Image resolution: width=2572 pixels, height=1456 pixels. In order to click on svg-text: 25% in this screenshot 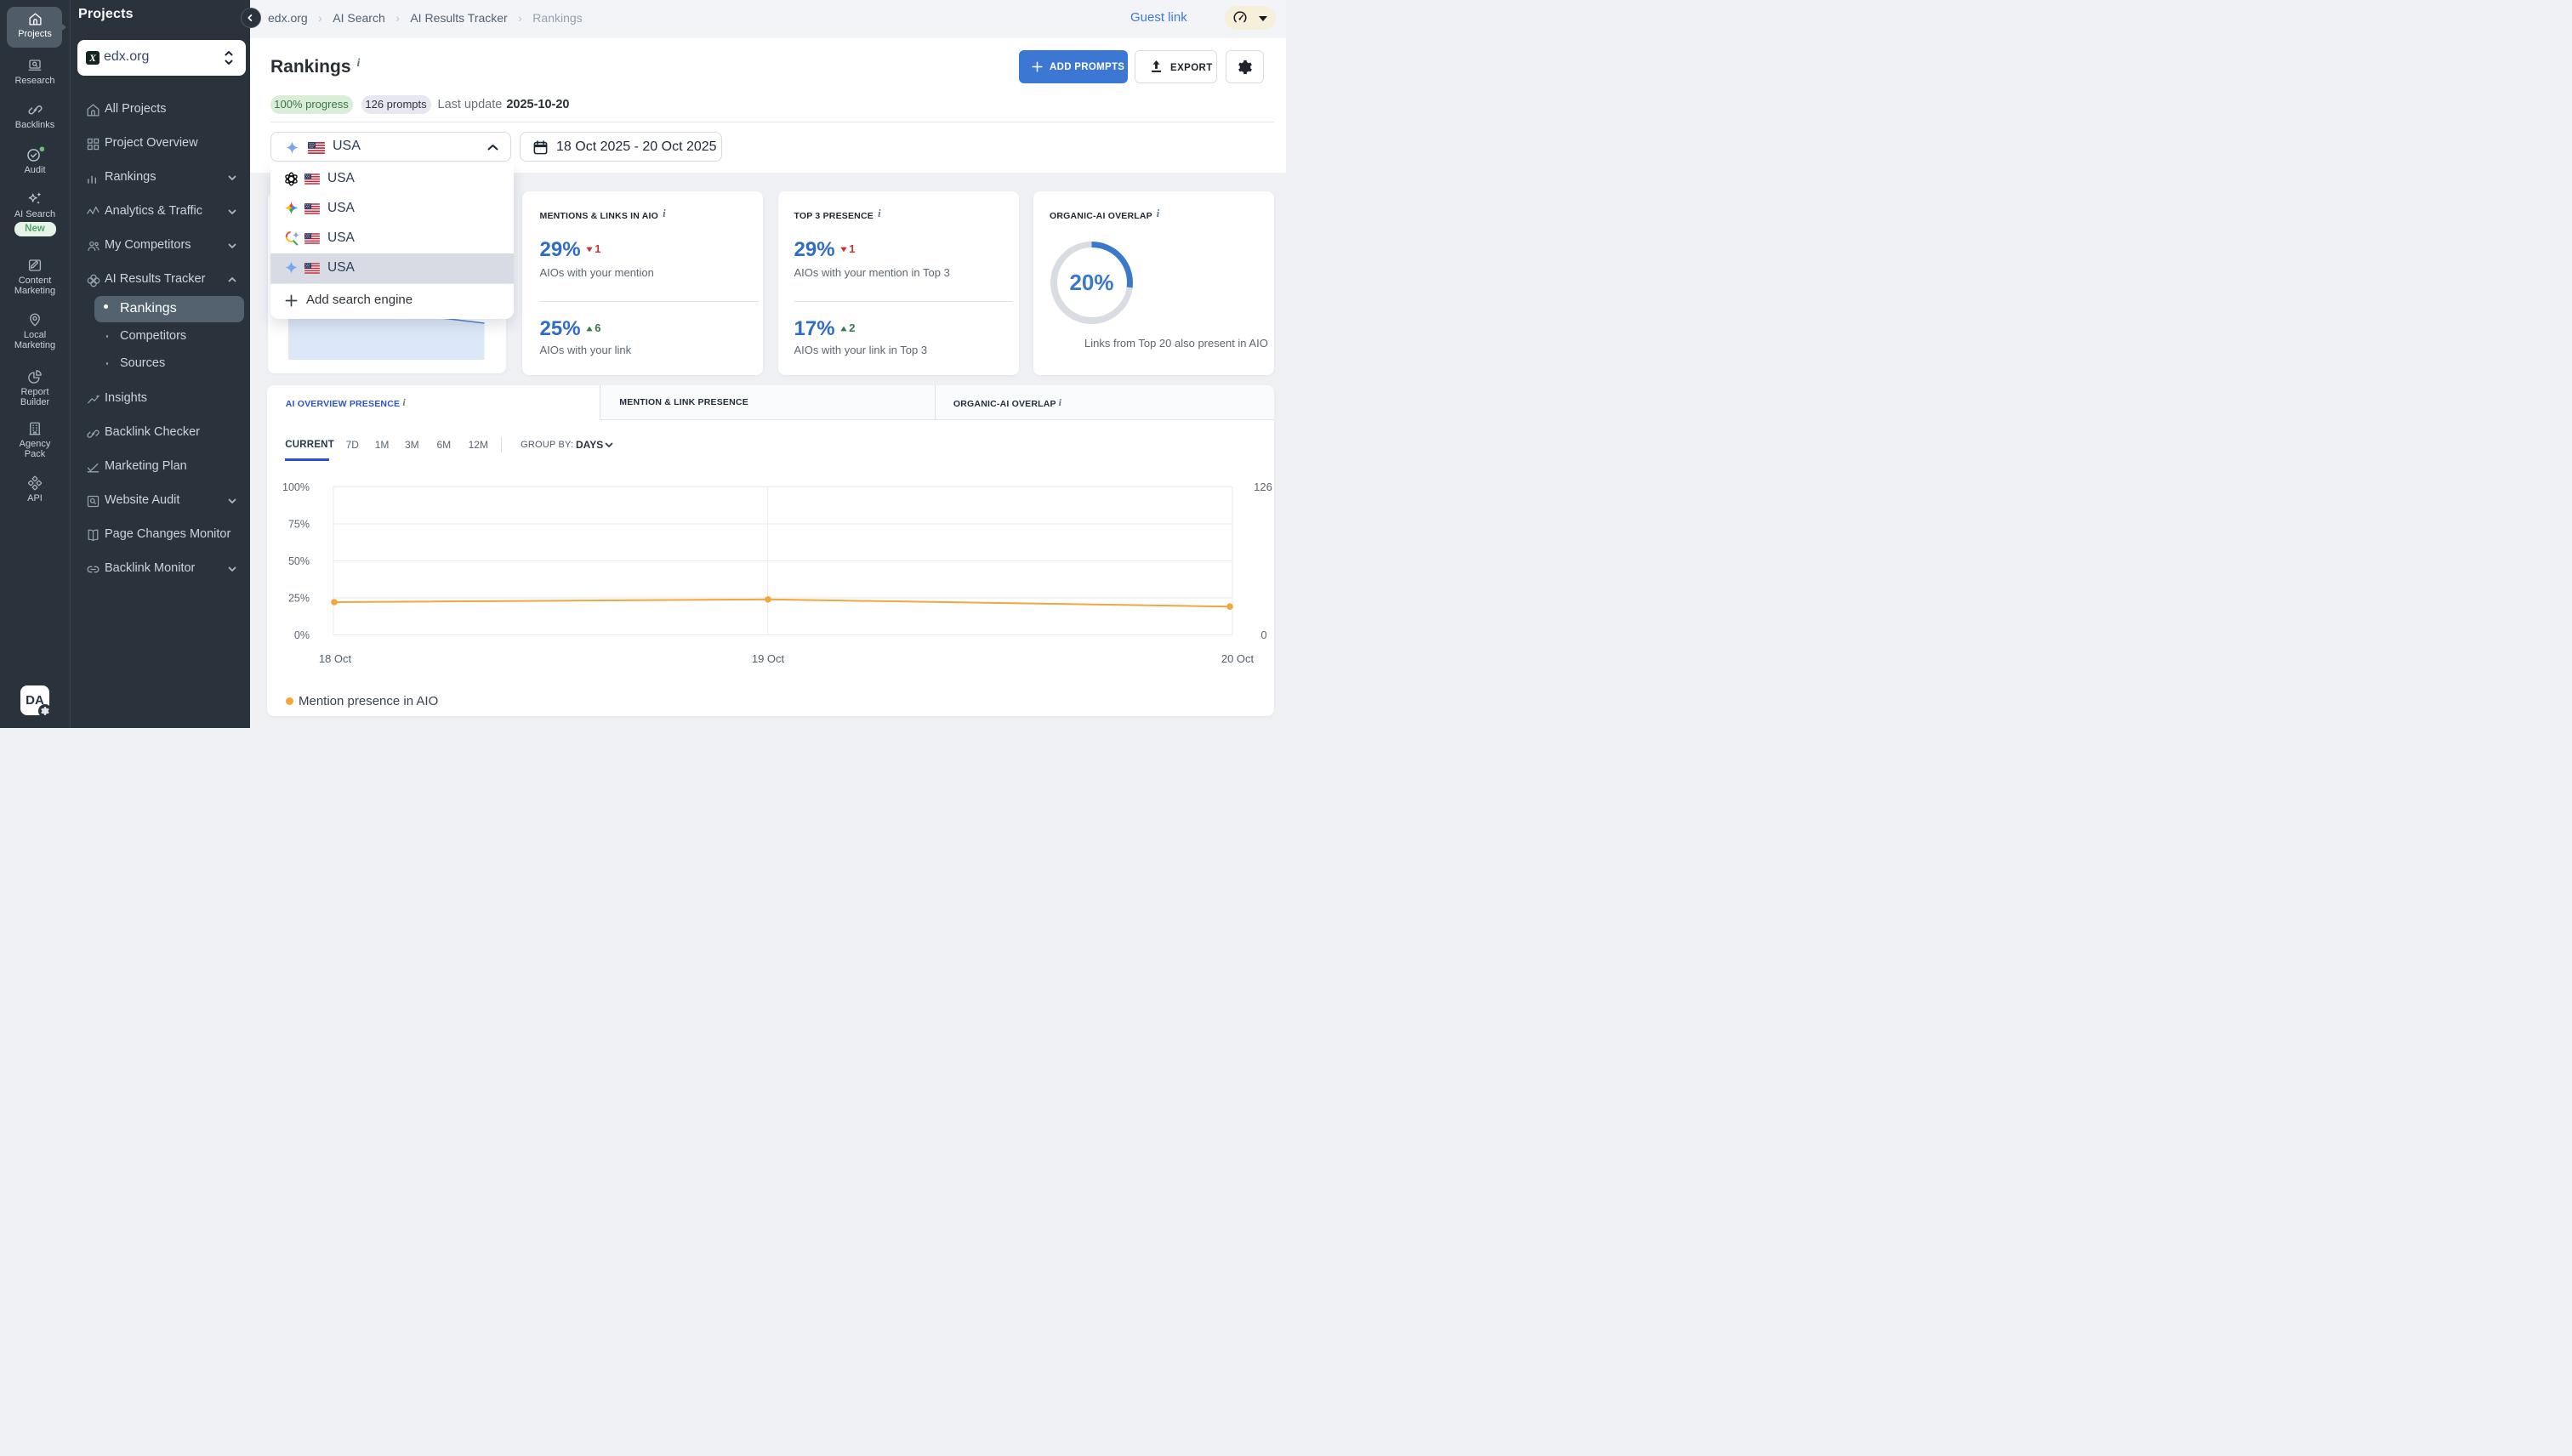, I will do `click(299, 598)`.